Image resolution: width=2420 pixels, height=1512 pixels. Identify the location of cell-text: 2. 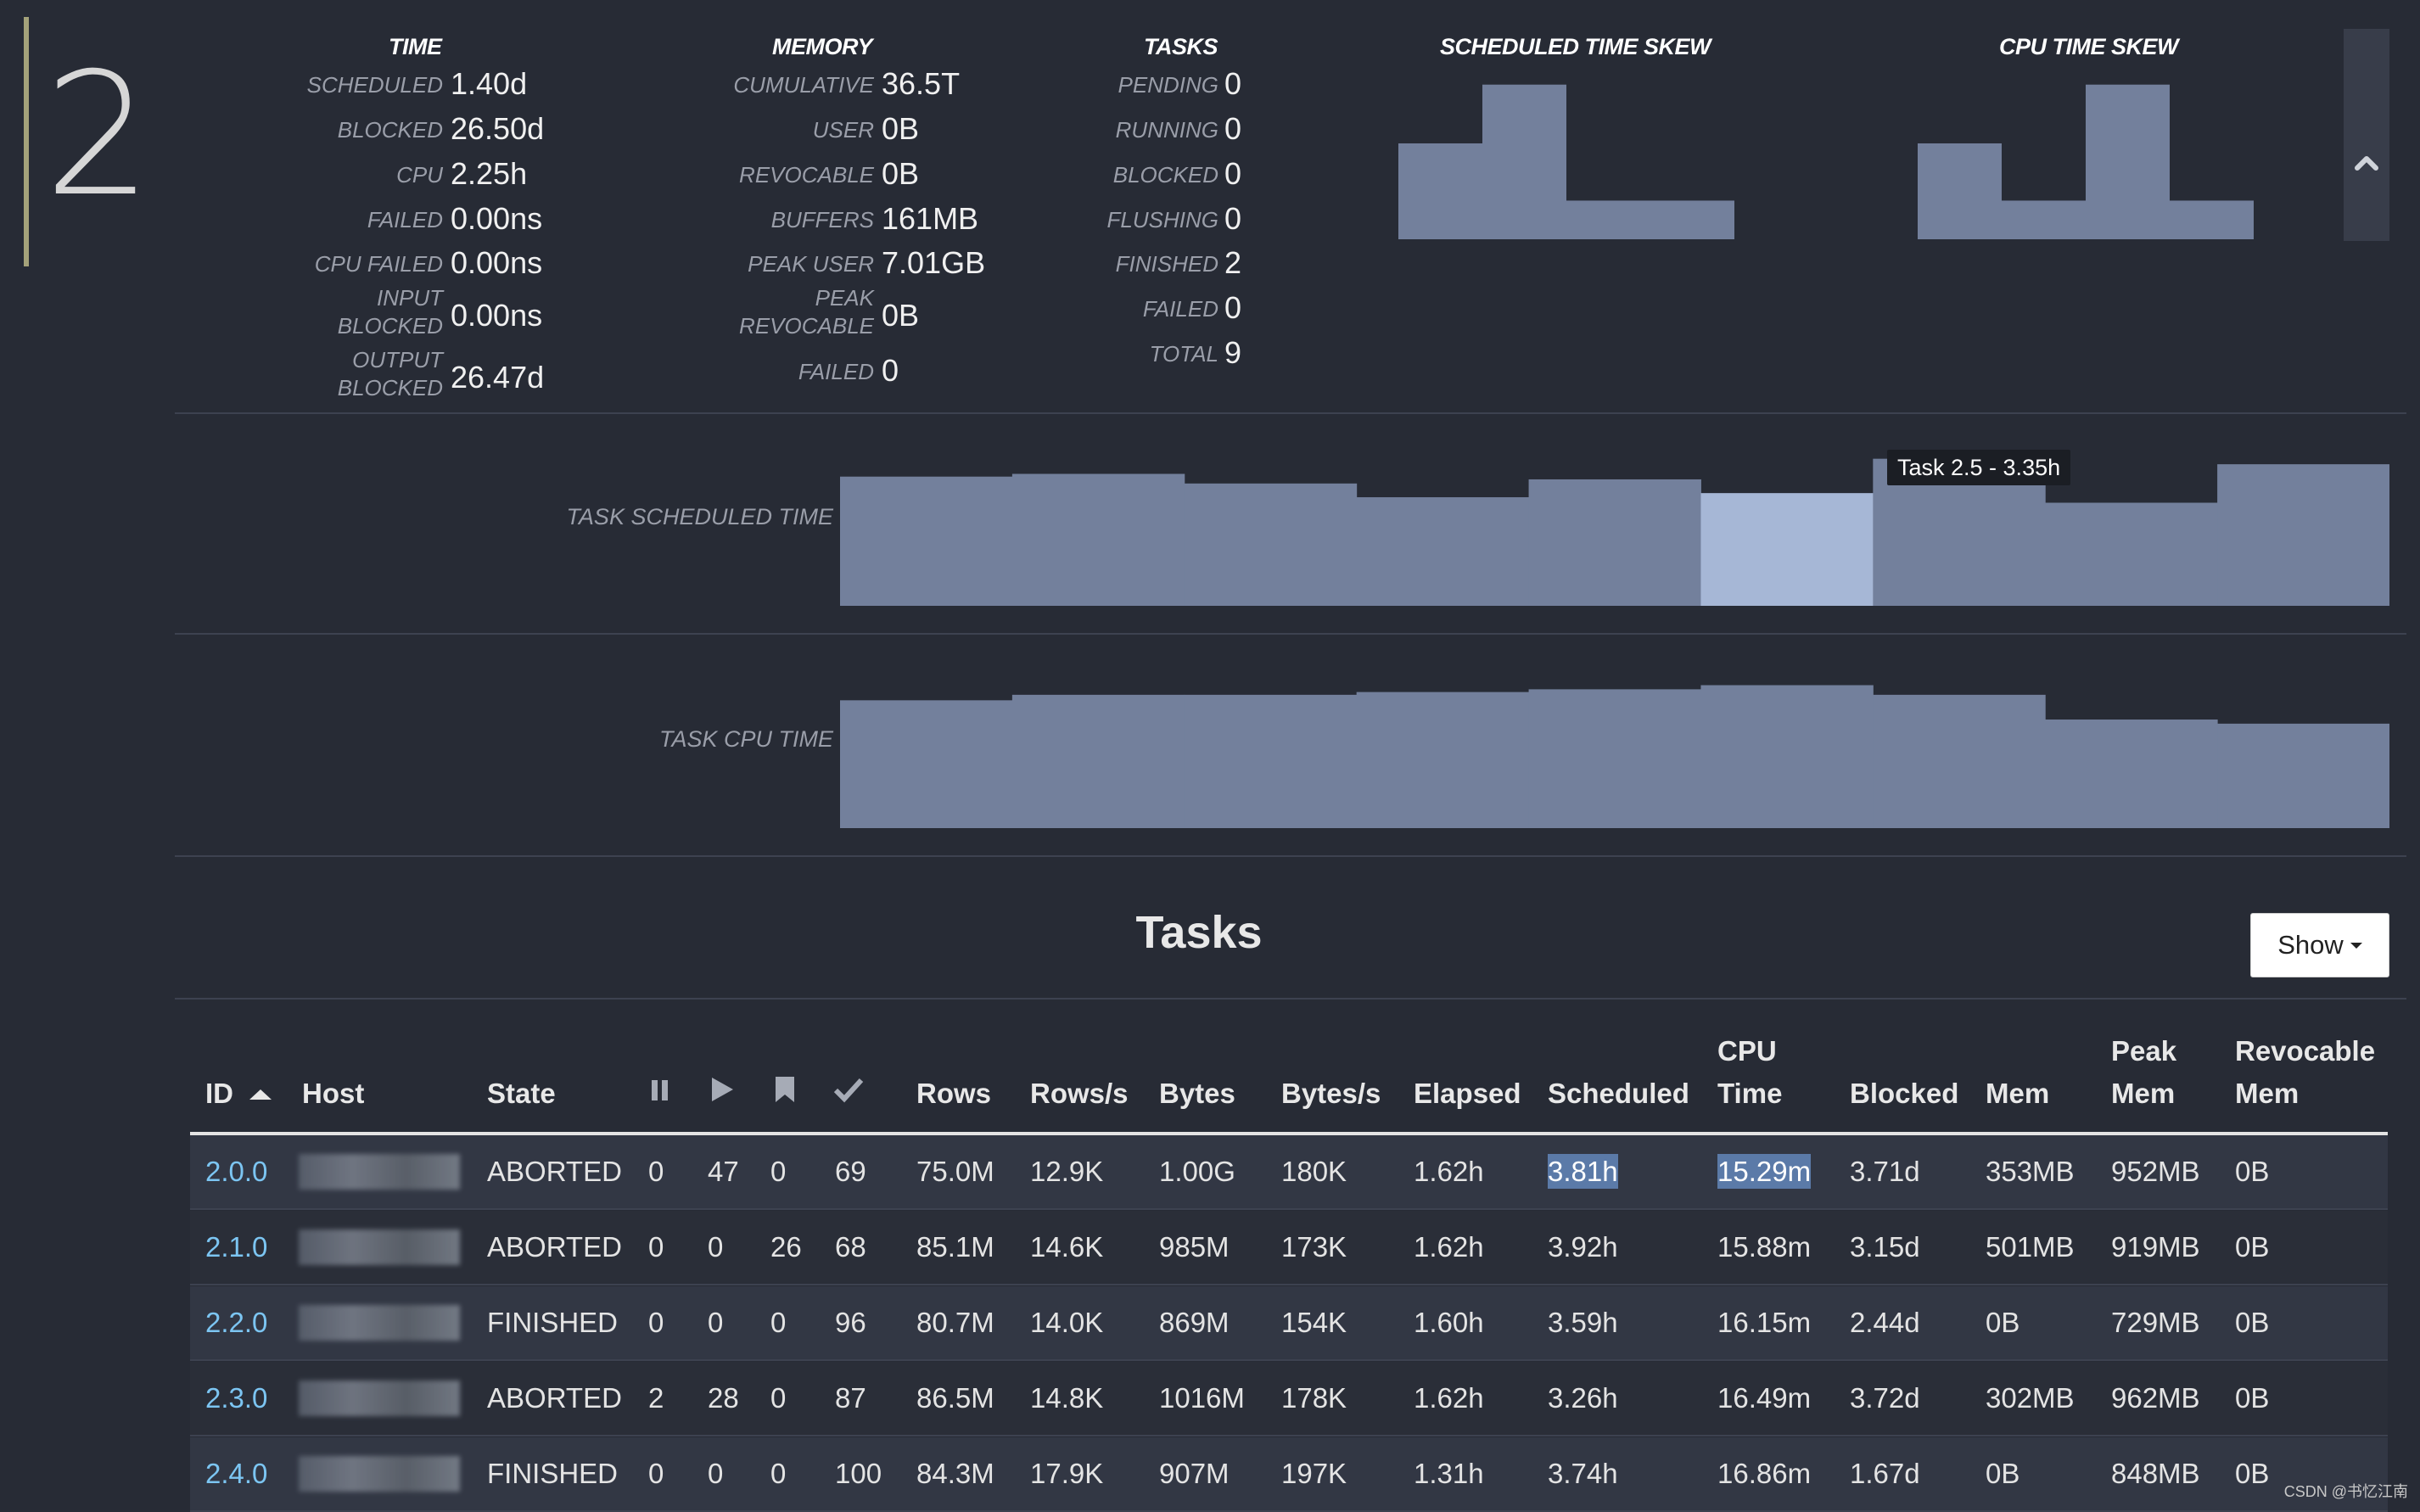
(656, 1398).